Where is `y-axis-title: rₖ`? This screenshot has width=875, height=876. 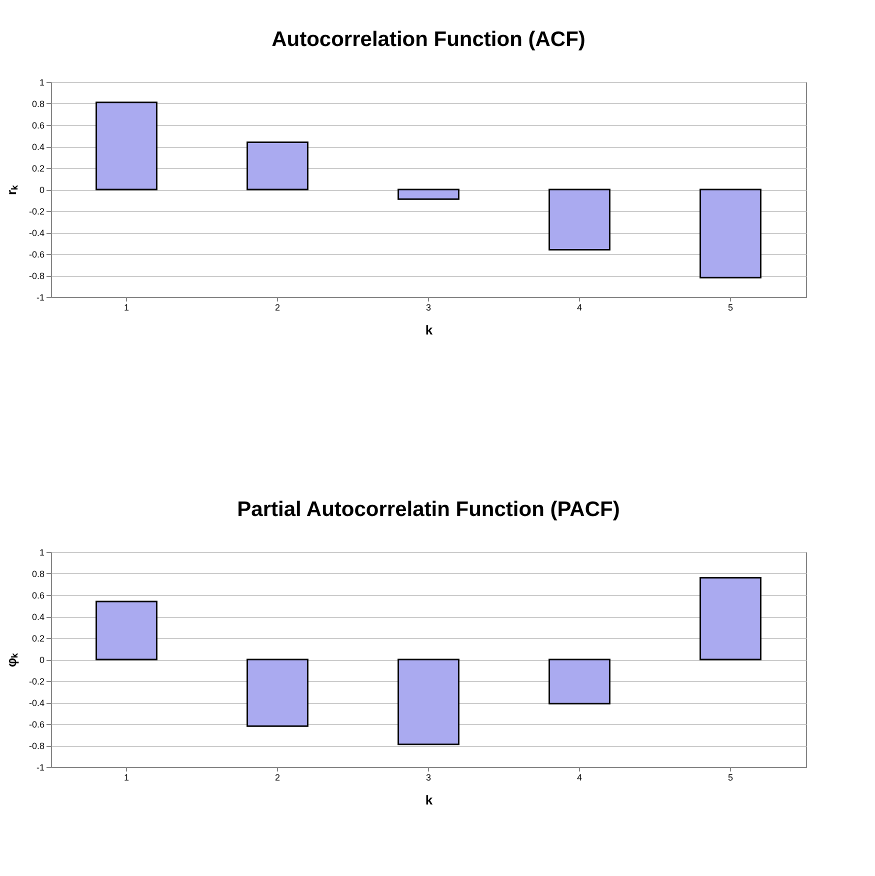
y-axis-title: rₖ is located at coordinates (11, 190).